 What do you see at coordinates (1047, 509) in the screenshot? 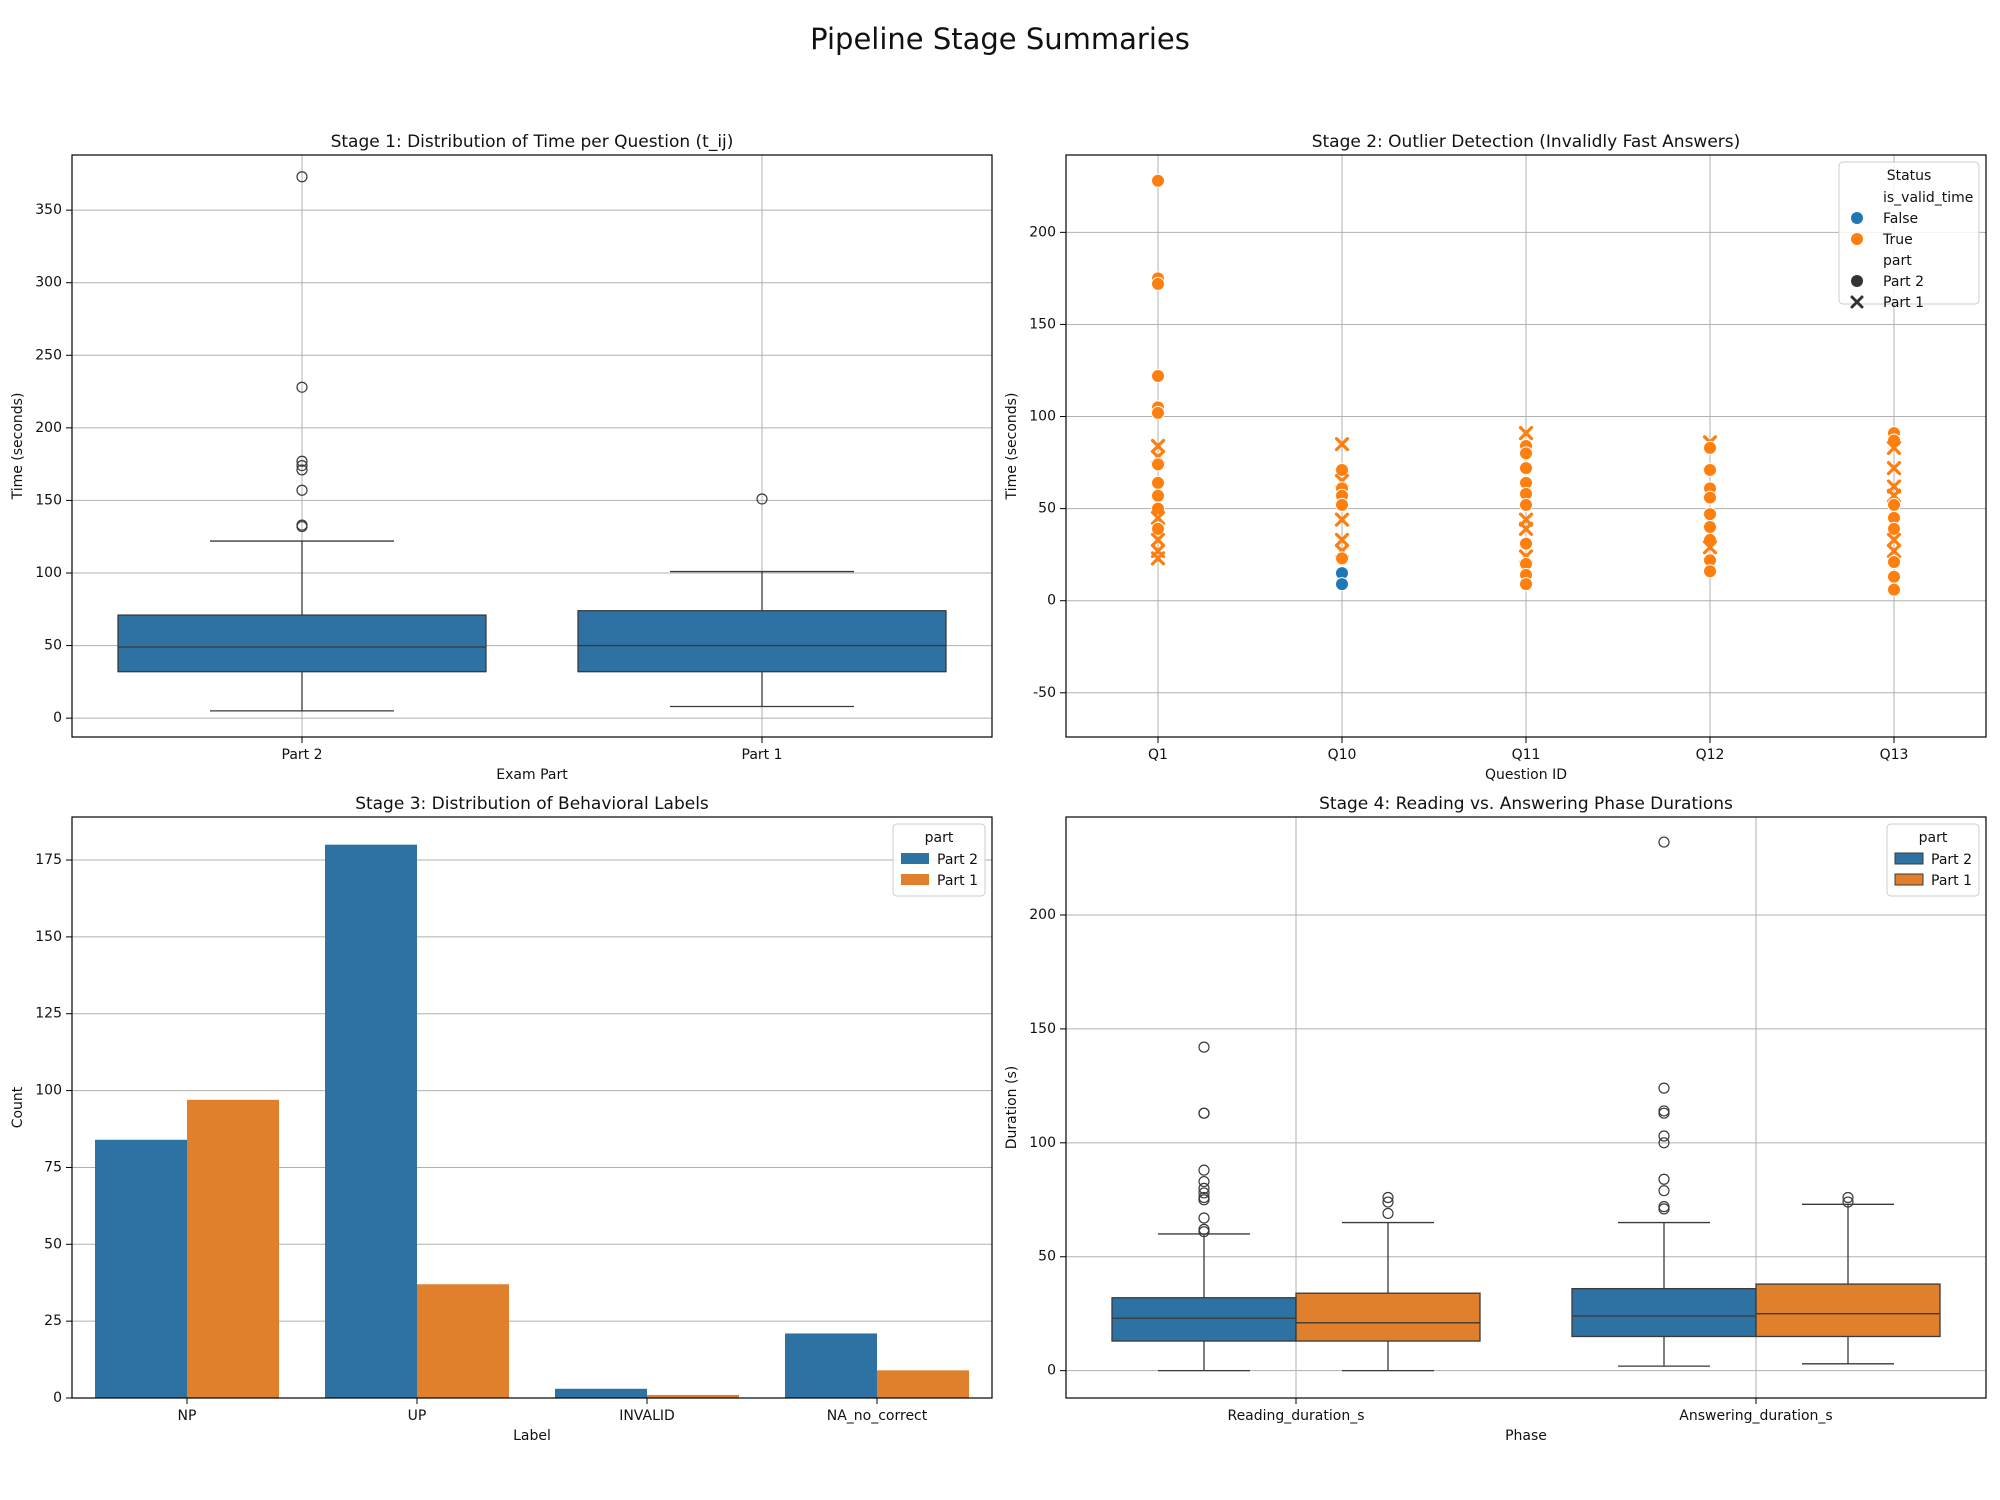
I see `stage2-ytick-label: 50` at bounding box center [1047, 509].